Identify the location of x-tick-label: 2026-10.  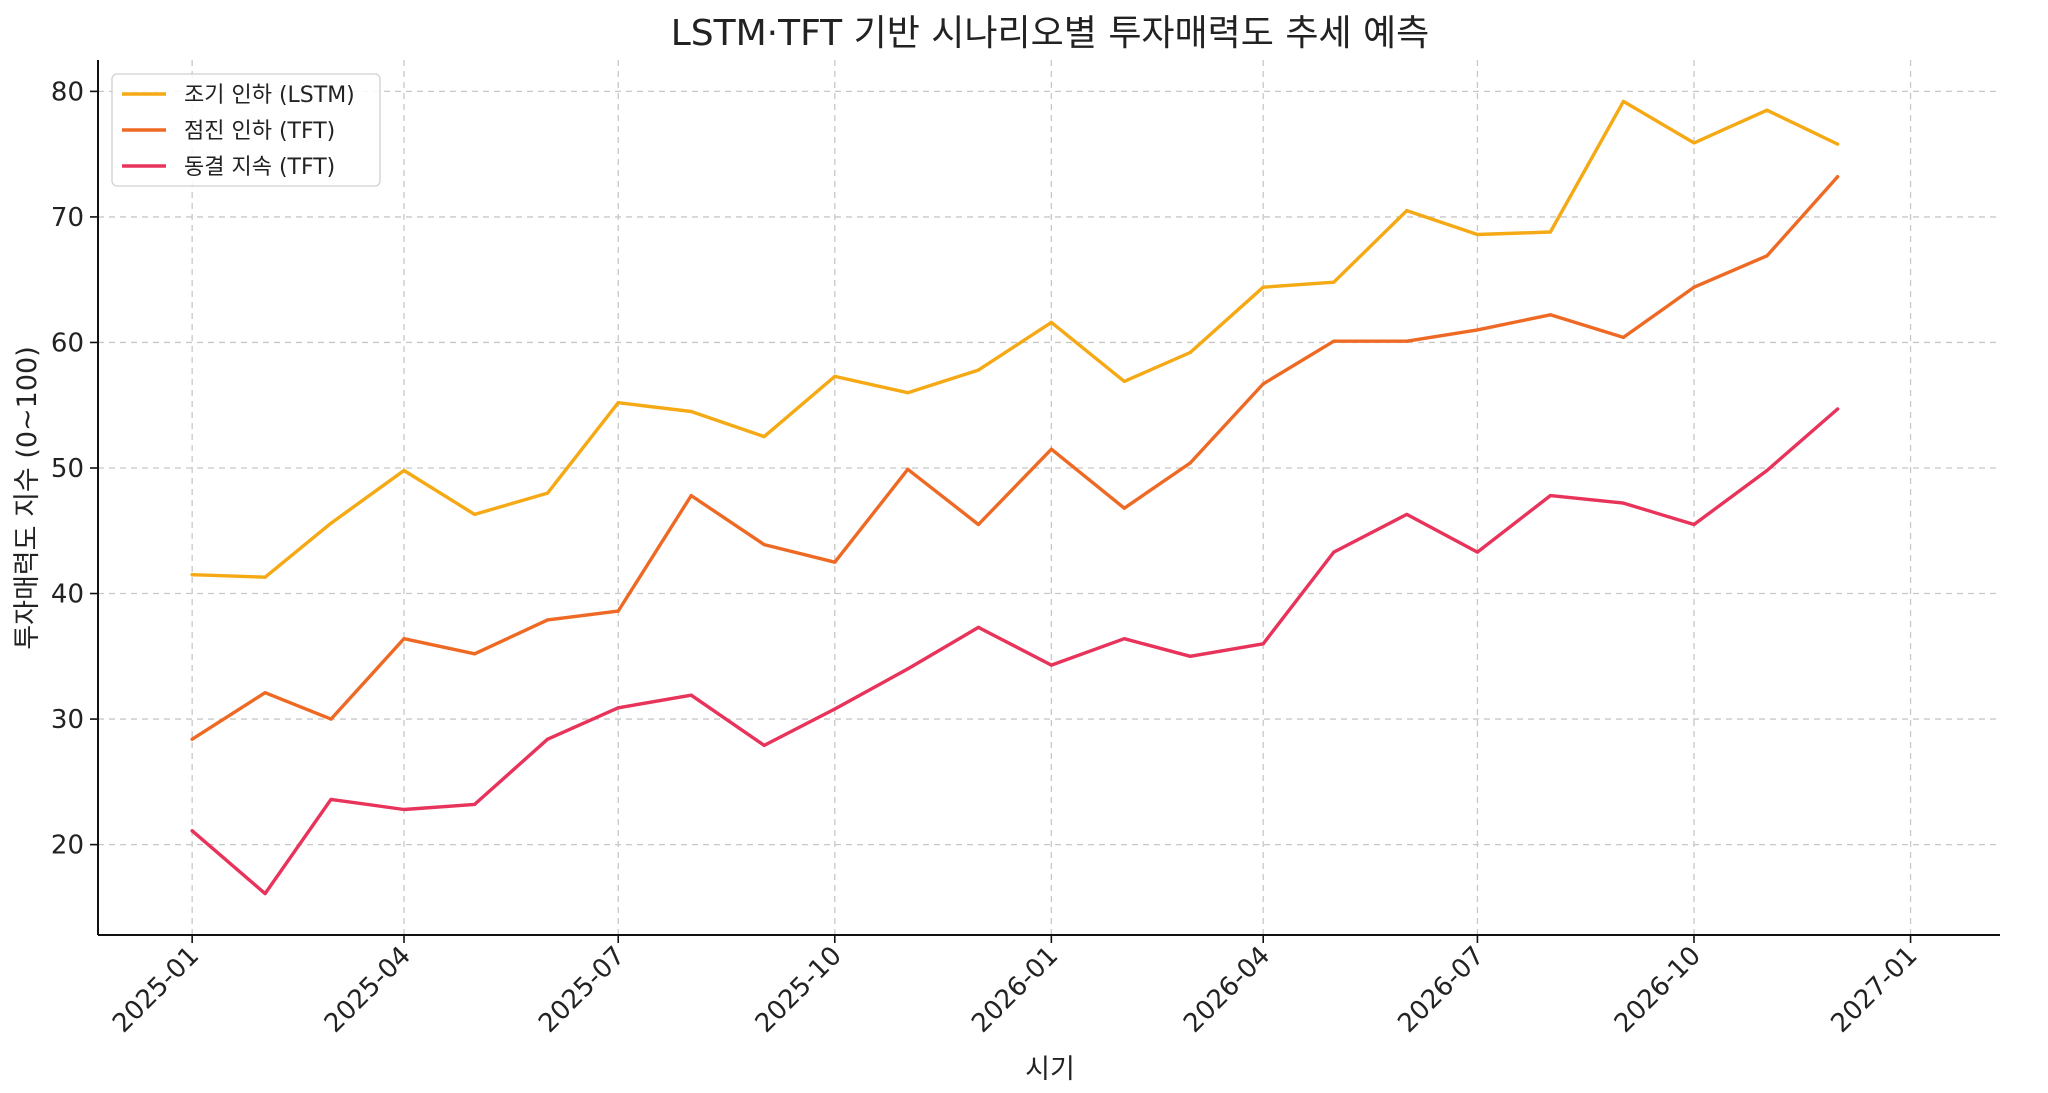
(1658, 990).